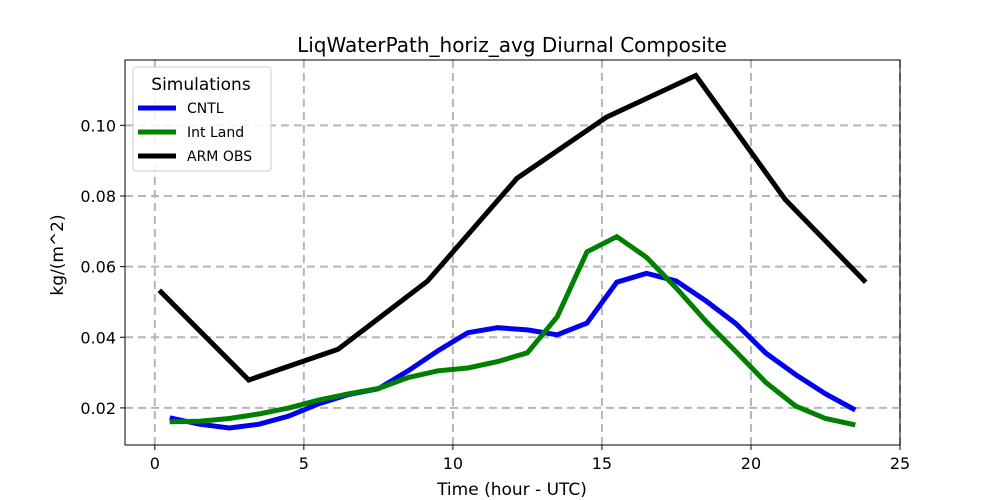 The image size is (1000, 500). I want to click on legend-label-arm-obs: ARM OBS, so click(219, 157).